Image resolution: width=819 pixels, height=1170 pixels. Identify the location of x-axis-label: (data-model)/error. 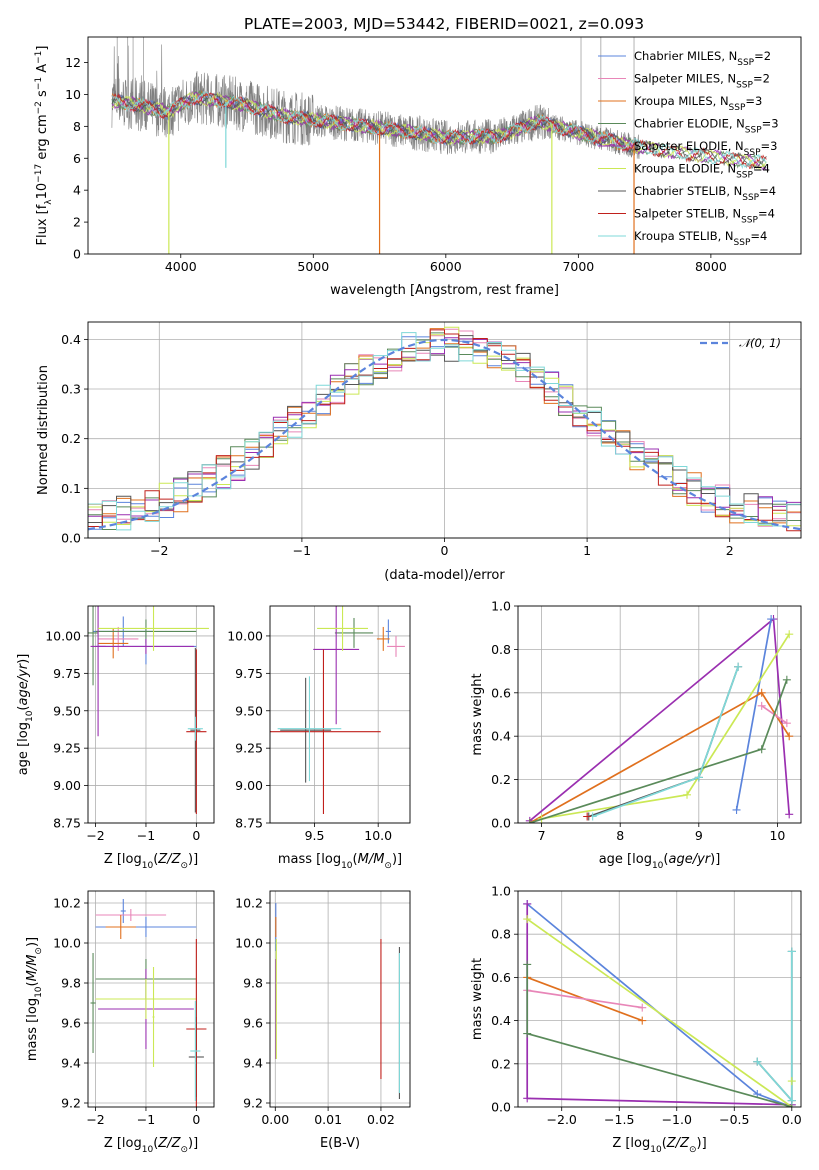
(444, 575).